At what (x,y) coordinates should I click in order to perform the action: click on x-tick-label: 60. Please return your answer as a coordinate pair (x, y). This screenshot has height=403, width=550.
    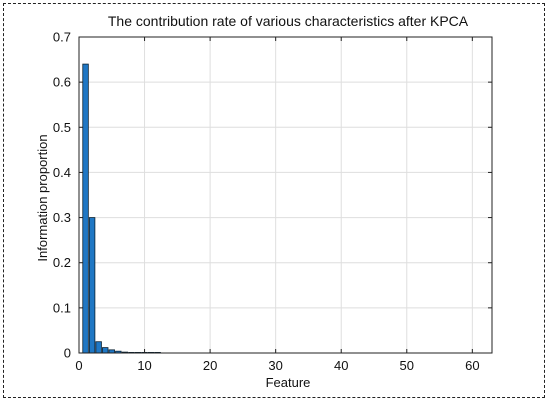
    Looking at the image, I should click on (472, 365).